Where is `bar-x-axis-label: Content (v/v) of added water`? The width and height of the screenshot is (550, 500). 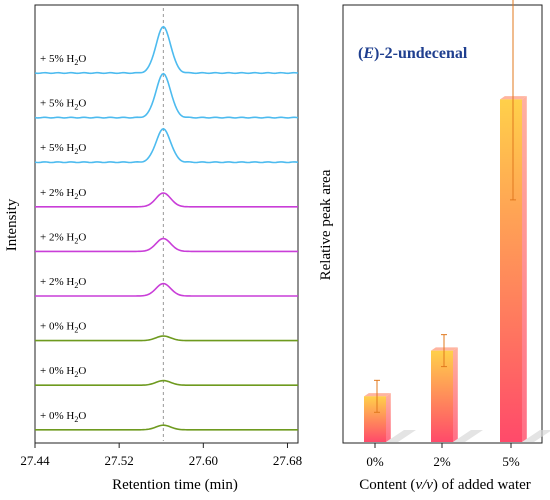
bar-x-axis-label: Content (v/v) of added water is located at coordinates (445, 485).